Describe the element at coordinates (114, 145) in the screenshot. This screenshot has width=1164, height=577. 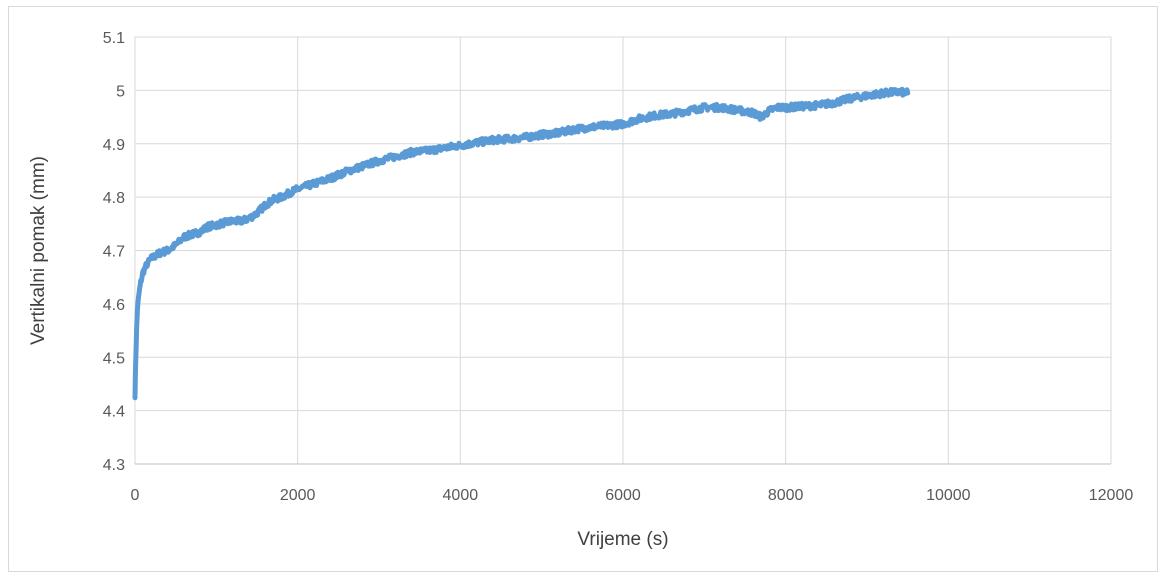
I see `y-tick-label: 4.9` at that location.